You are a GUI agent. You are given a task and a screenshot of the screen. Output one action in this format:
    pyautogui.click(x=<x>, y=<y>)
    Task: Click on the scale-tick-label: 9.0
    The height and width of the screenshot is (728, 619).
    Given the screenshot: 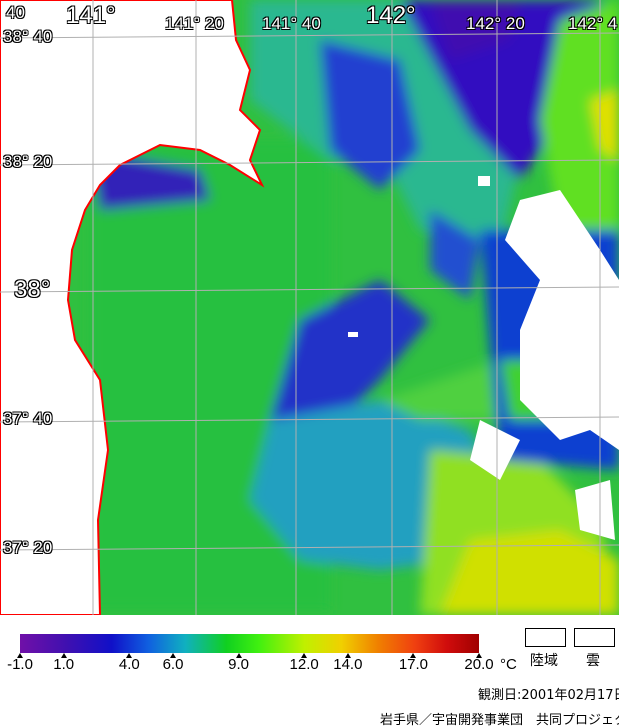 What is the action you would take?
    pyautogui.click(x=238, y=664)
    